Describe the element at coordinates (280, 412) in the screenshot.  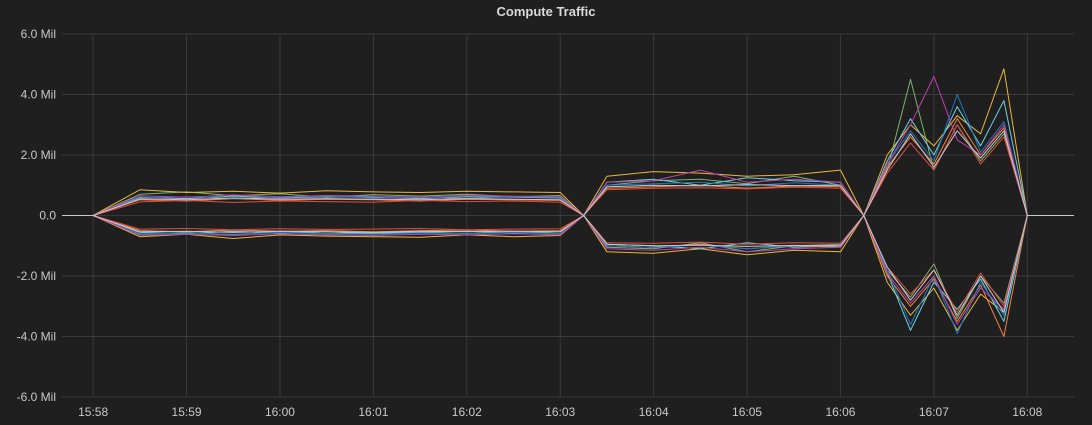
I see `x-tick-label: 16:00` at that location.